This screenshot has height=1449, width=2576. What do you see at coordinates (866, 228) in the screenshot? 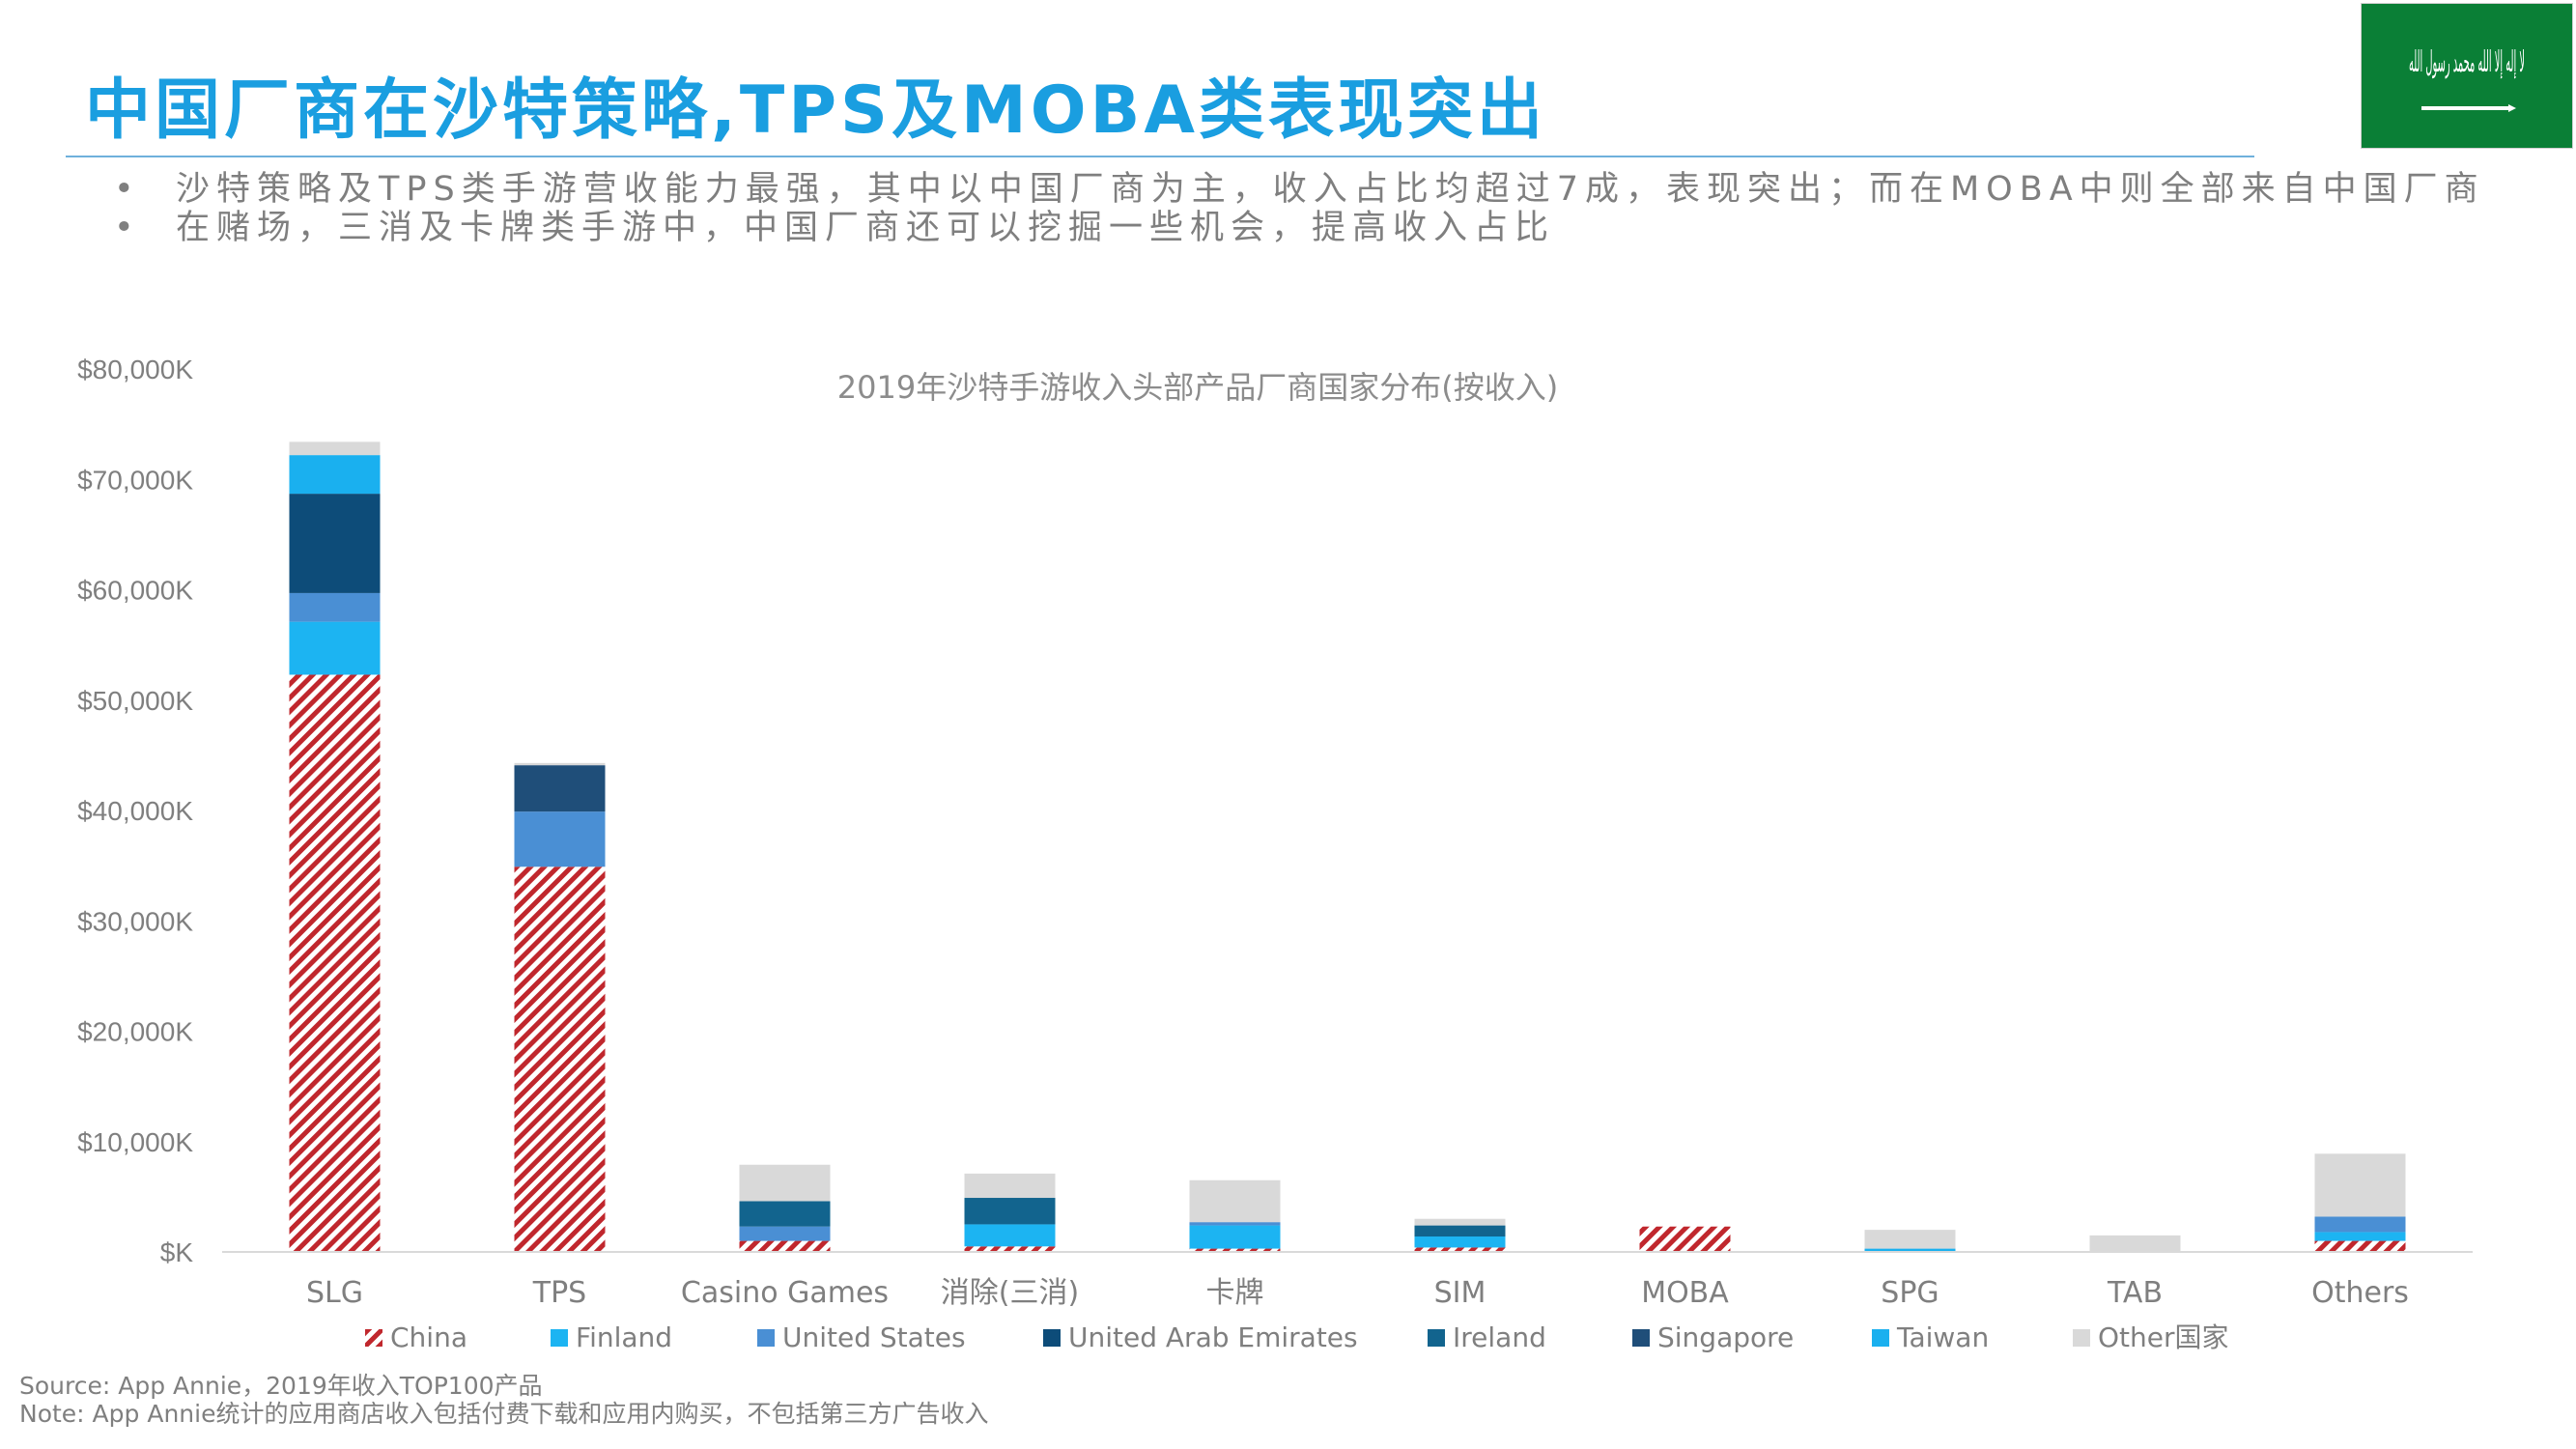
I see `bullet-text: 在赌场，三消及卡牌类手游中，中国厂商还可以挖掘一些机会，提高收入占比` at bounding box center [866, 228].